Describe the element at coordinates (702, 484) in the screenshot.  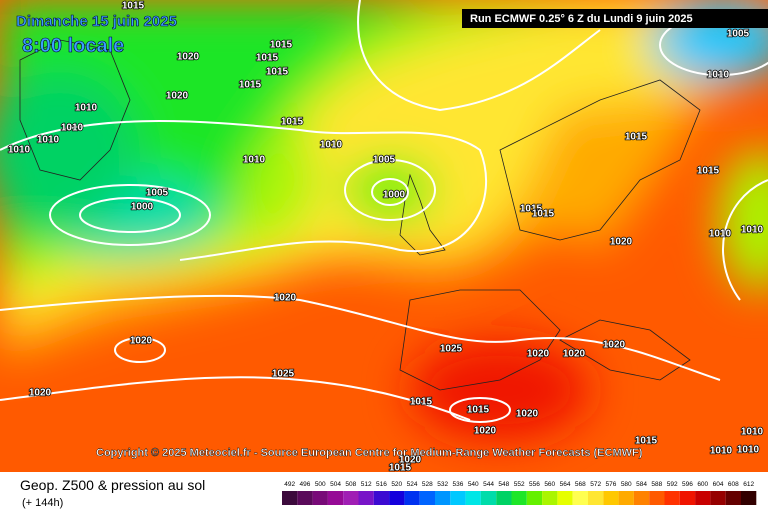
I see `scale-label: 600` at that location.